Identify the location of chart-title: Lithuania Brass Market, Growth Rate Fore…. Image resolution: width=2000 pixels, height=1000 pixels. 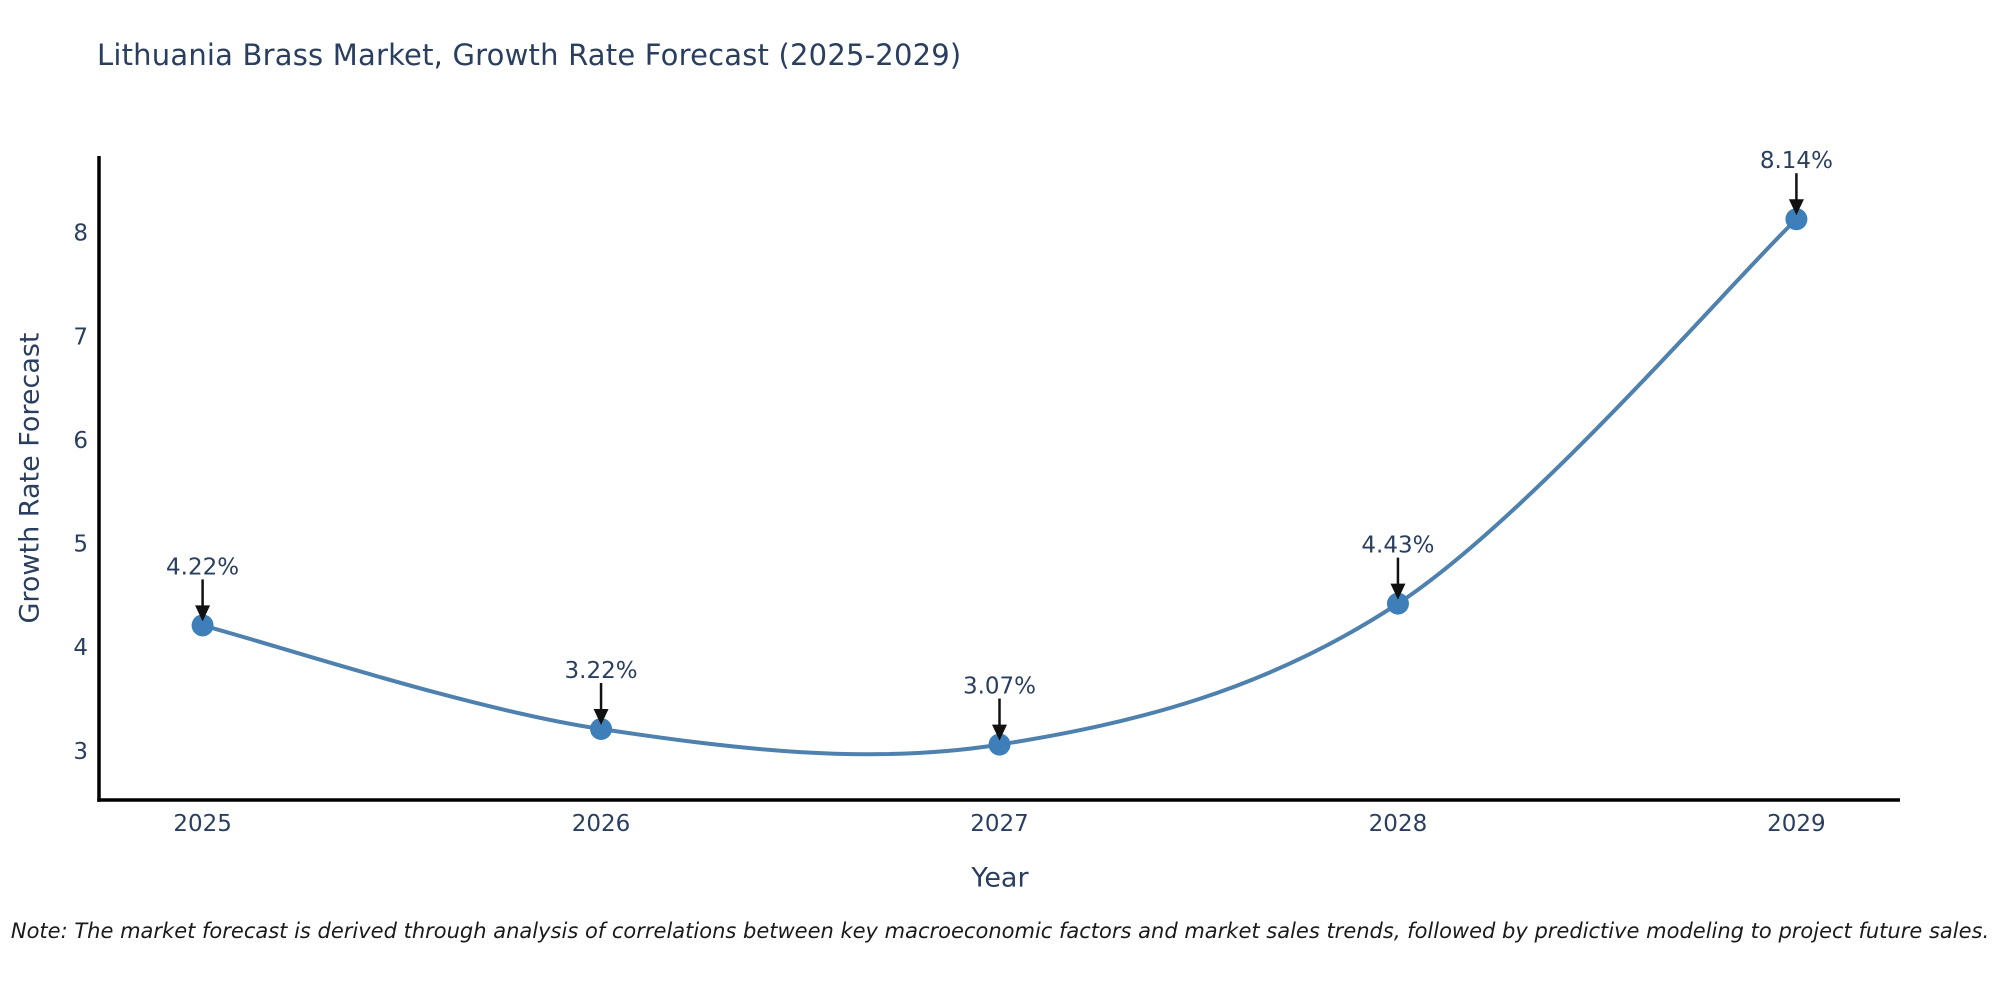
(529, 55).